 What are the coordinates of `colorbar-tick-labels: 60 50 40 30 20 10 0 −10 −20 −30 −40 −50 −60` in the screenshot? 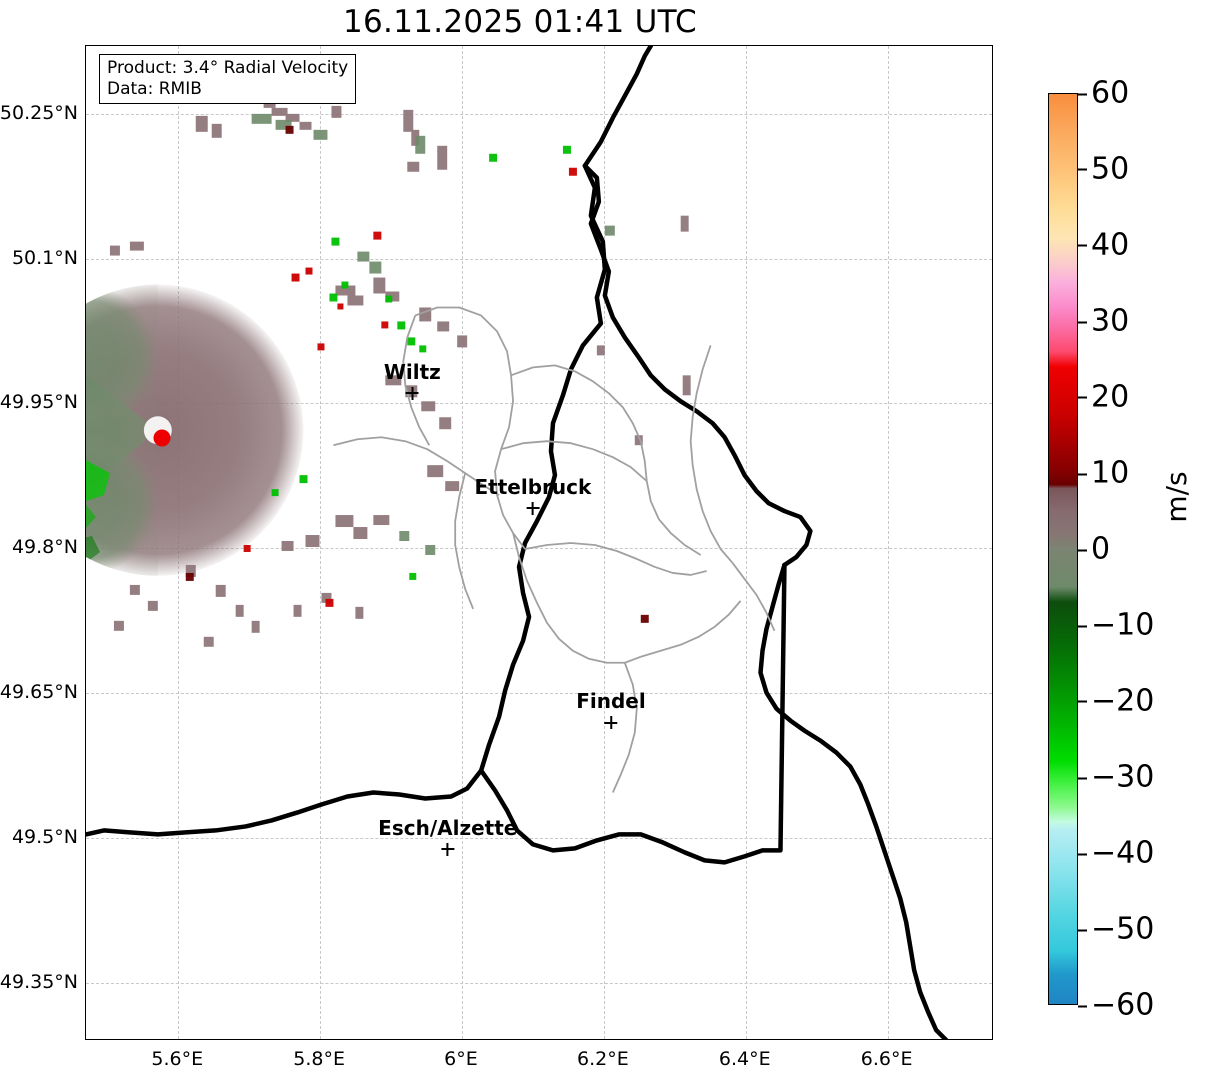 It's located at (1138, 549).